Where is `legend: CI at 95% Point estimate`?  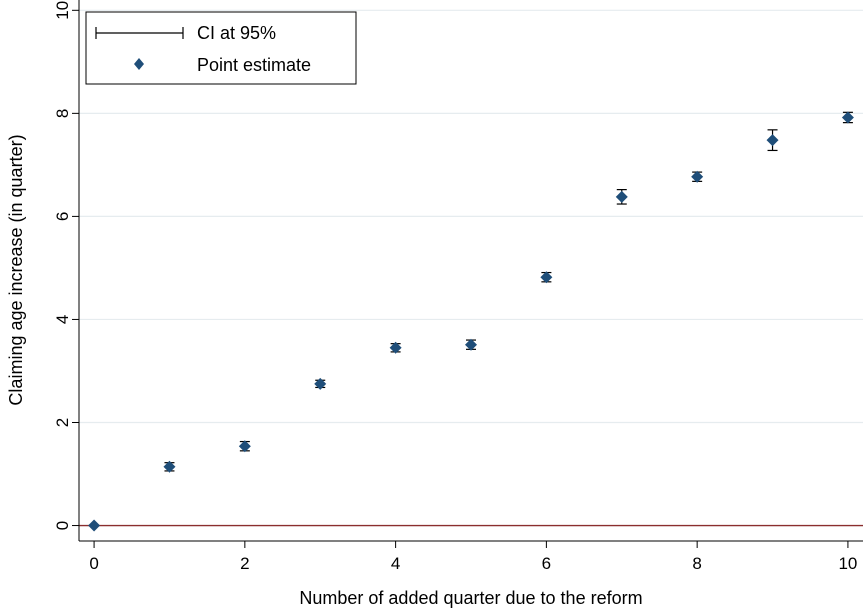 legend: CI at 95% Point estimate is located at coordinates (221, 48).